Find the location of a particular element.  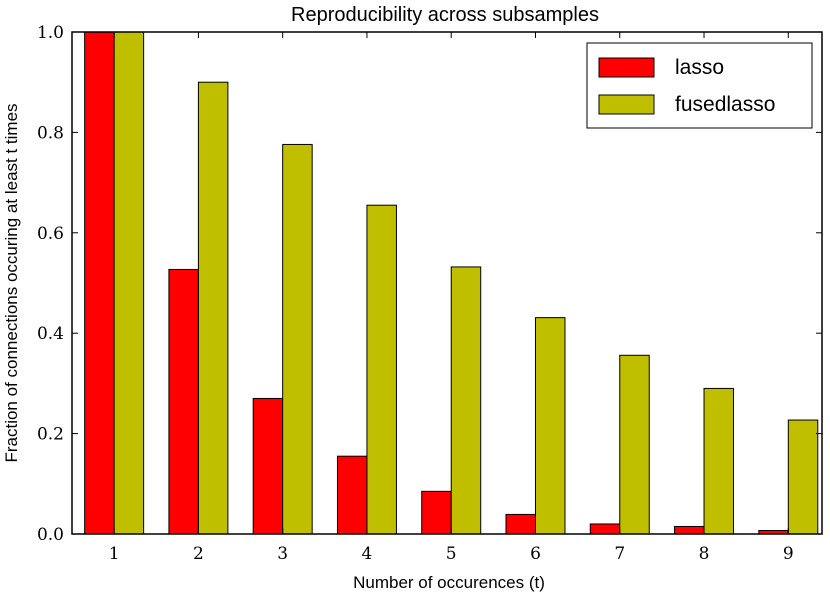

x-tick-label: 9 is located at coordinates (788, 554).